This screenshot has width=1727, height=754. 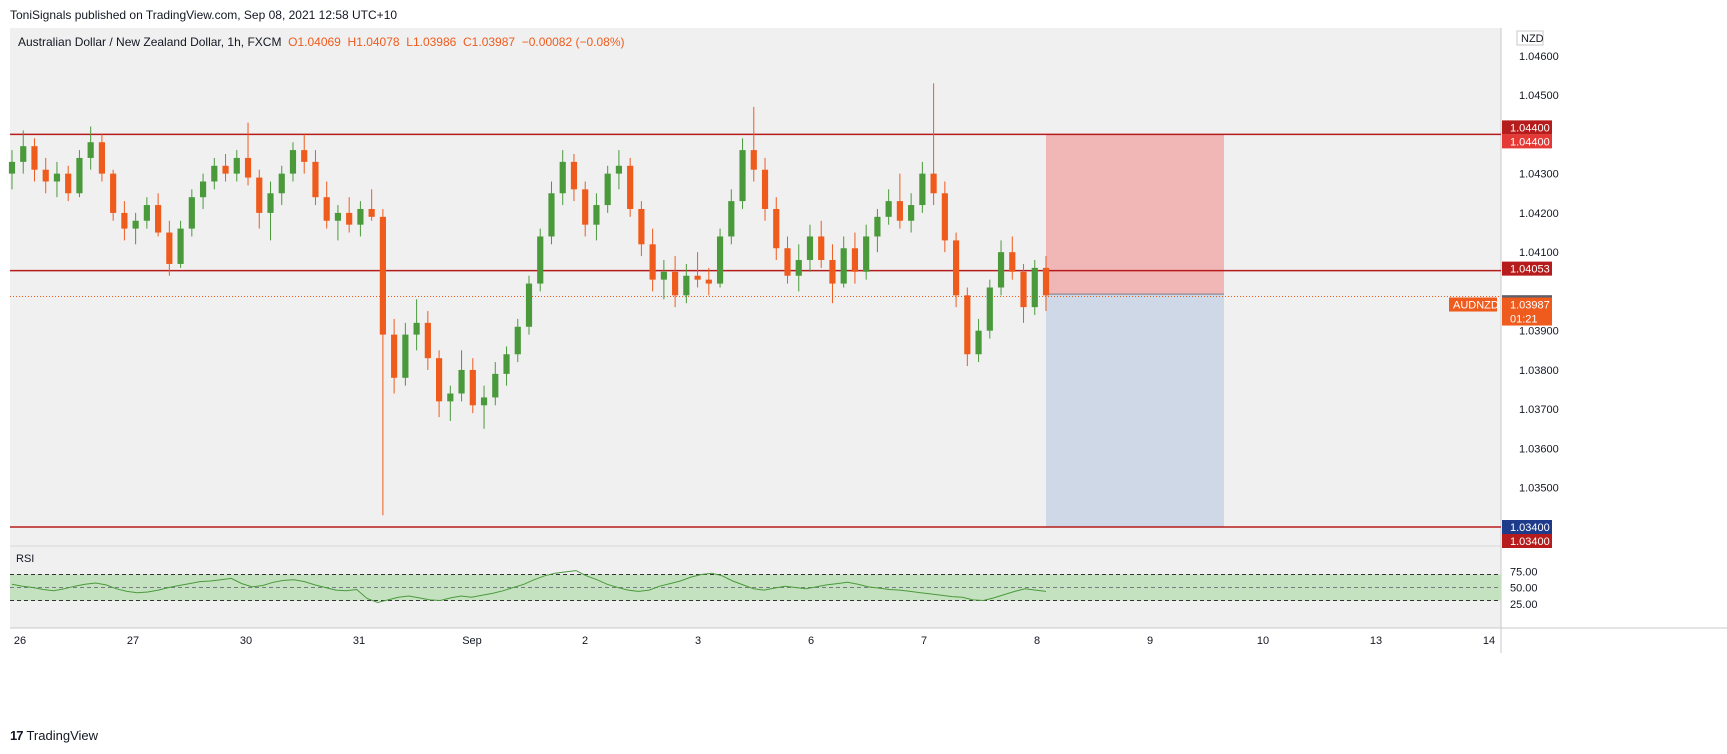 I want to click on rsi-line, so click(x=529, y=587).